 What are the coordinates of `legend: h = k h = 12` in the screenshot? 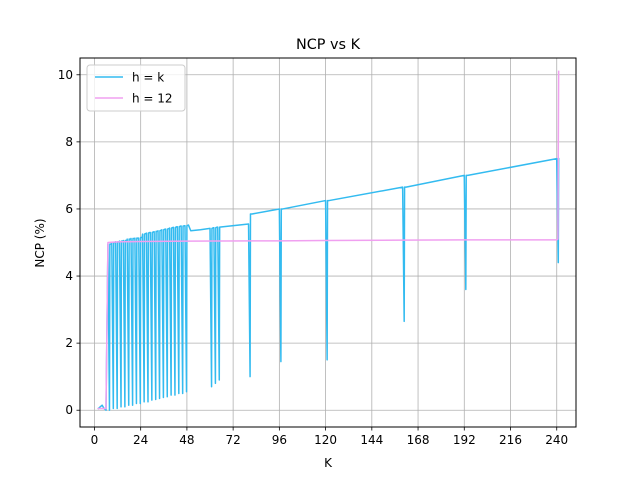 It's located at (136, 88).